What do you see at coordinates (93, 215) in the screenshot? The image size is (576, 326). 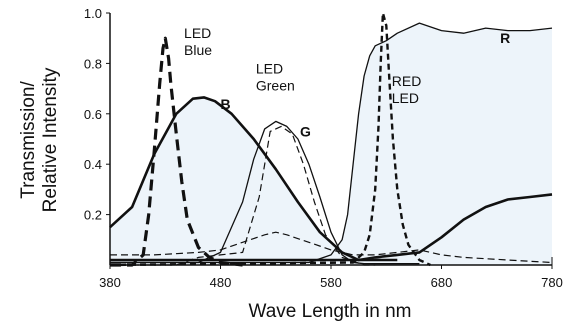 I see `y-tick-label: 0.2` at bounding box center [93, 215].